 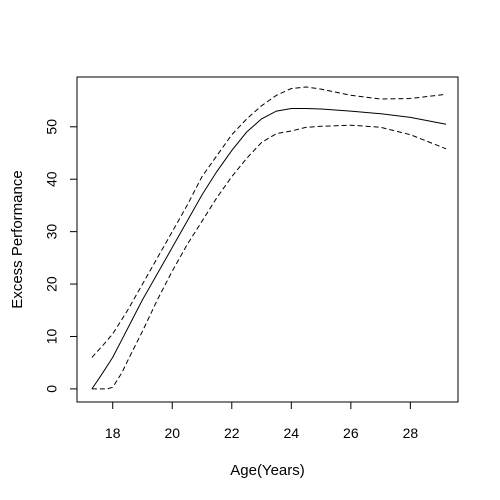 I want to click on x-tick-label: 20, so click(x=172, y=433).